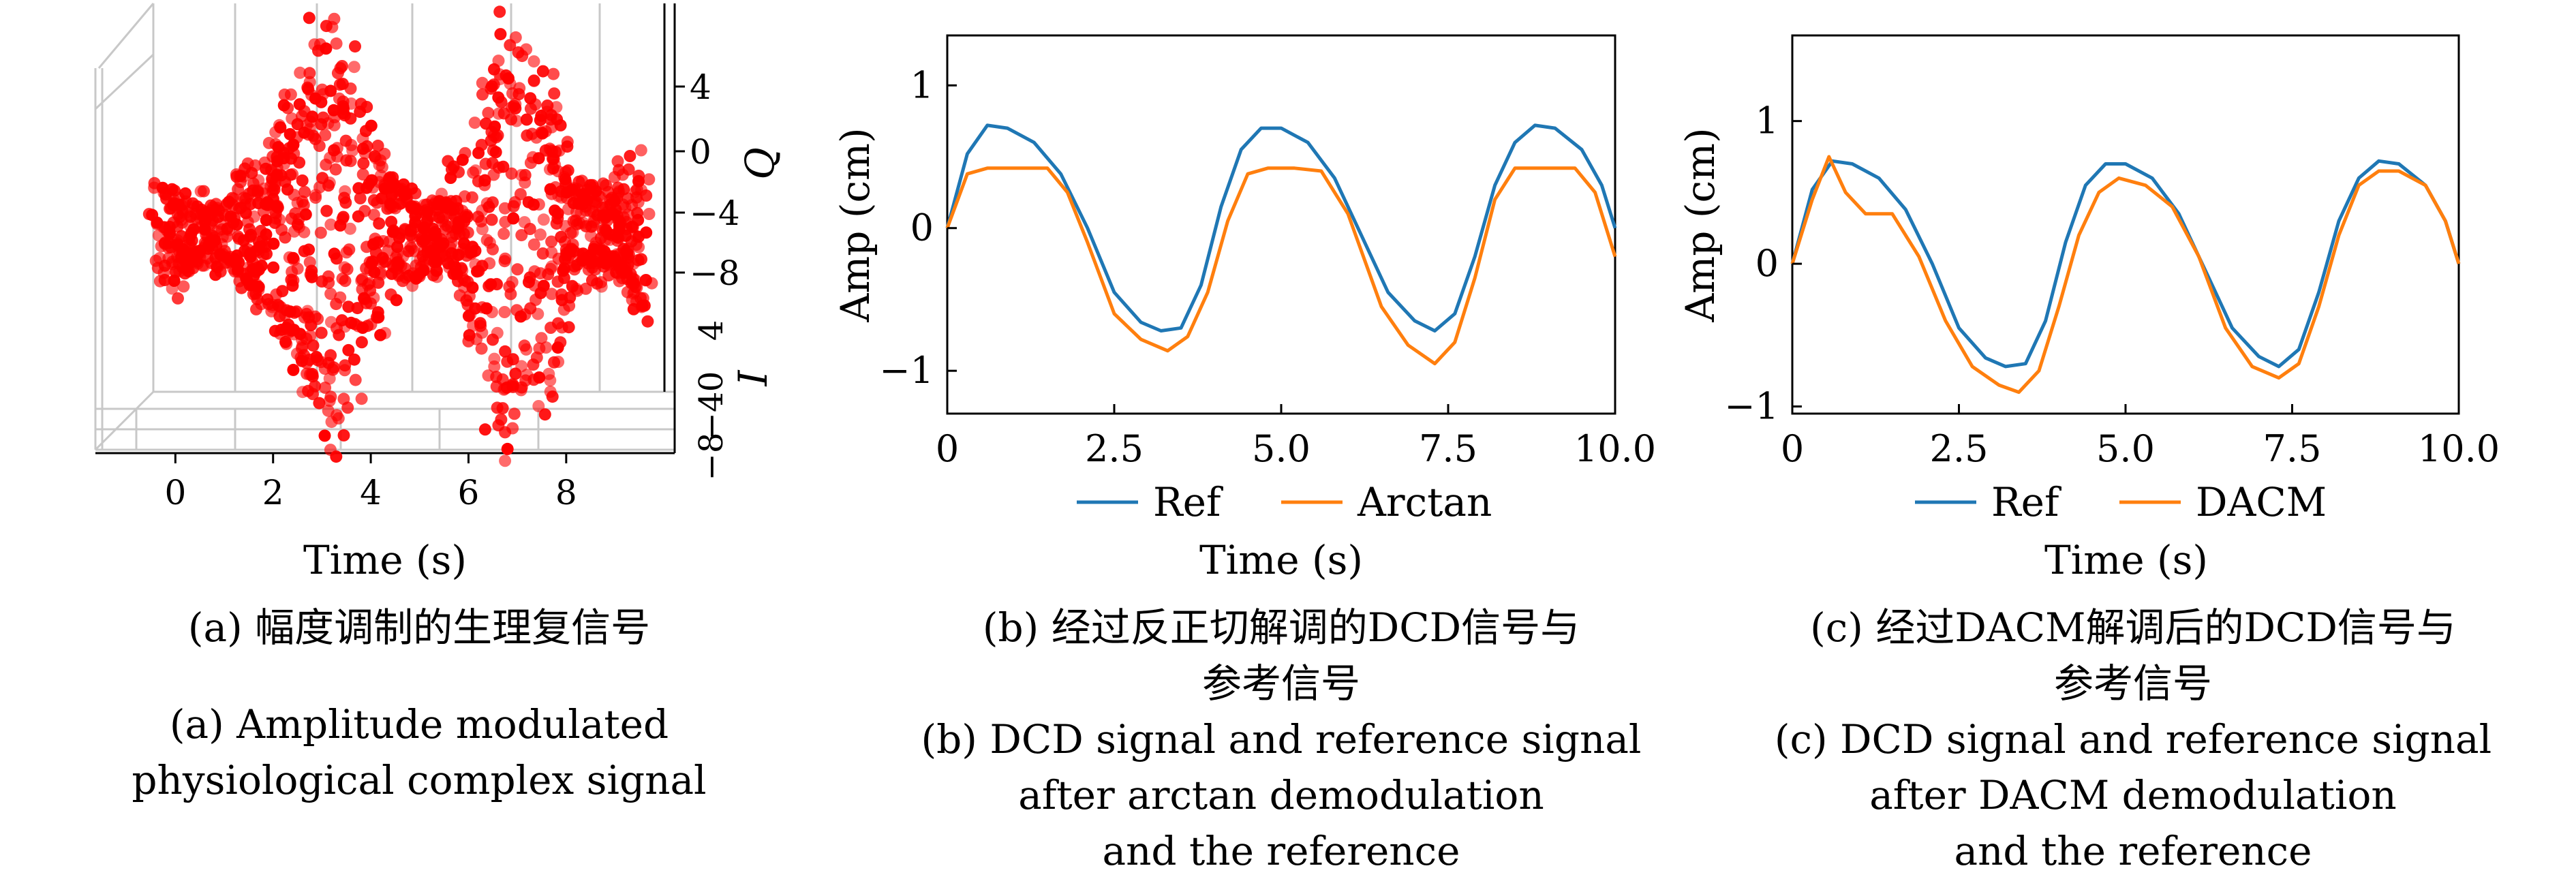 The width and height of the screenshot is (2576, 879). I want to click on chart-a-x-tick-label: 6, so click(469, 492).